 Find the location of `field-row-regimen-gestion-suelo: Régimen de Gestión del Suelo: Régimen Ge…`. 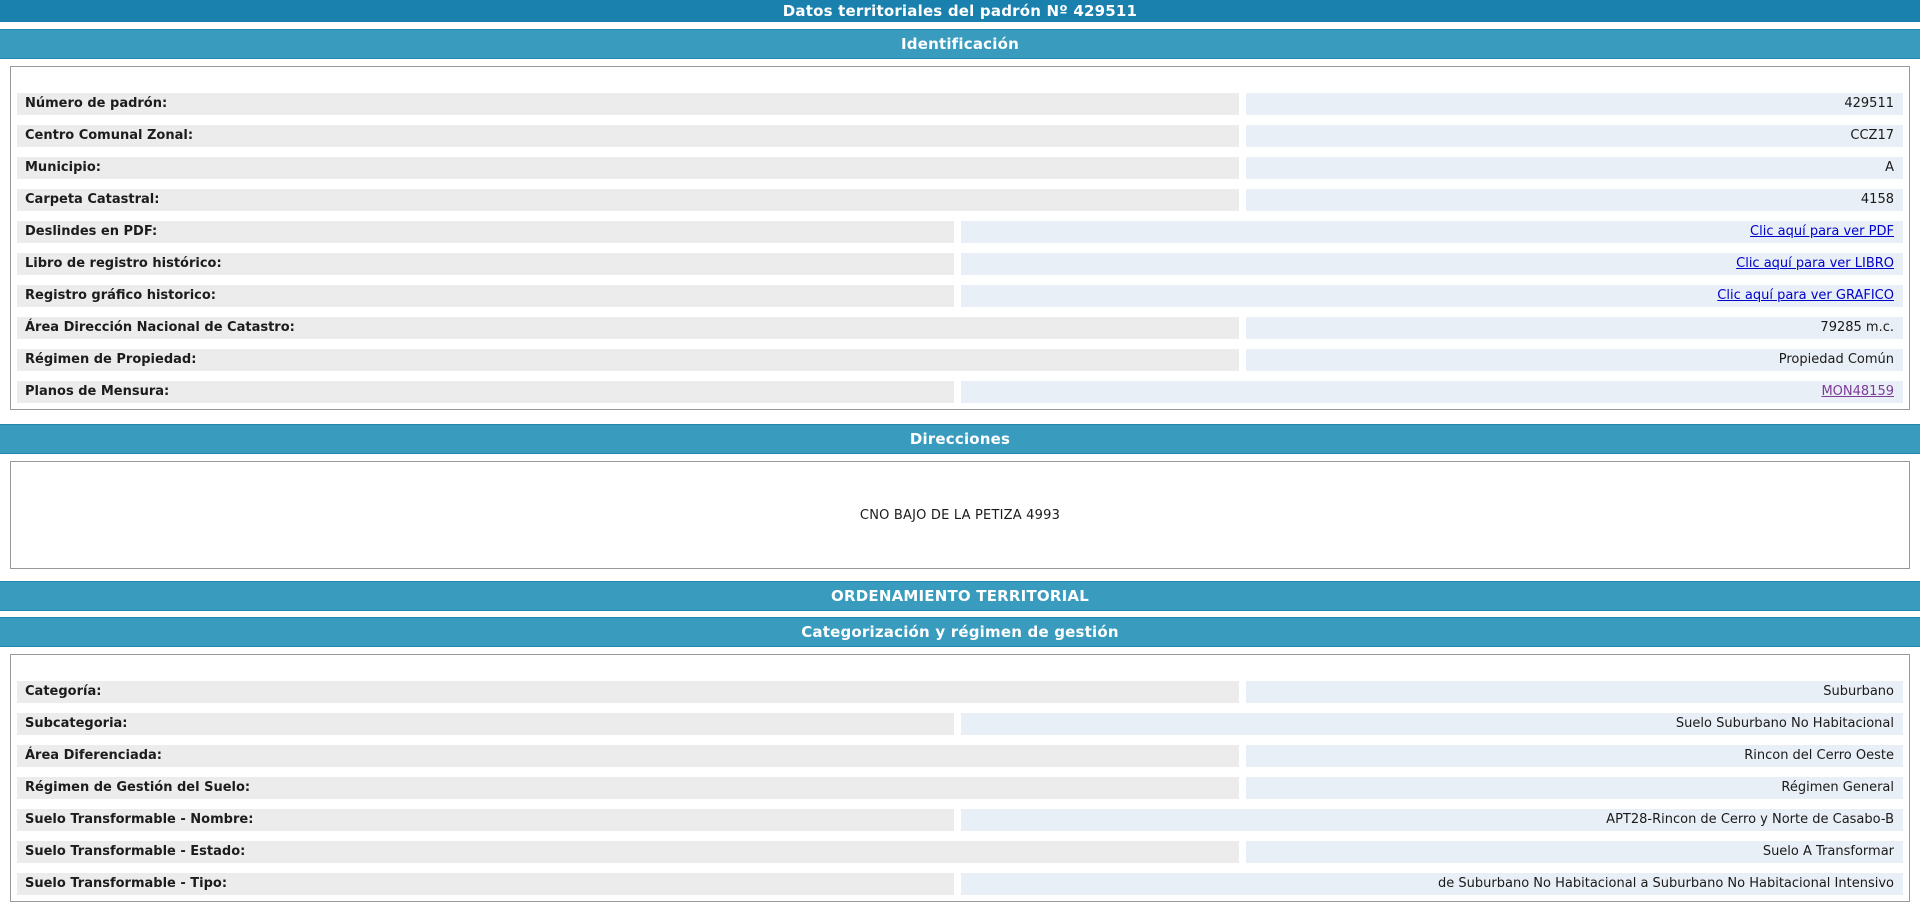

field-row-regimen-gestion-suelo: Régimen de Gestión del Suelo: Régimen Ge… is located at coordinates (960, 788).